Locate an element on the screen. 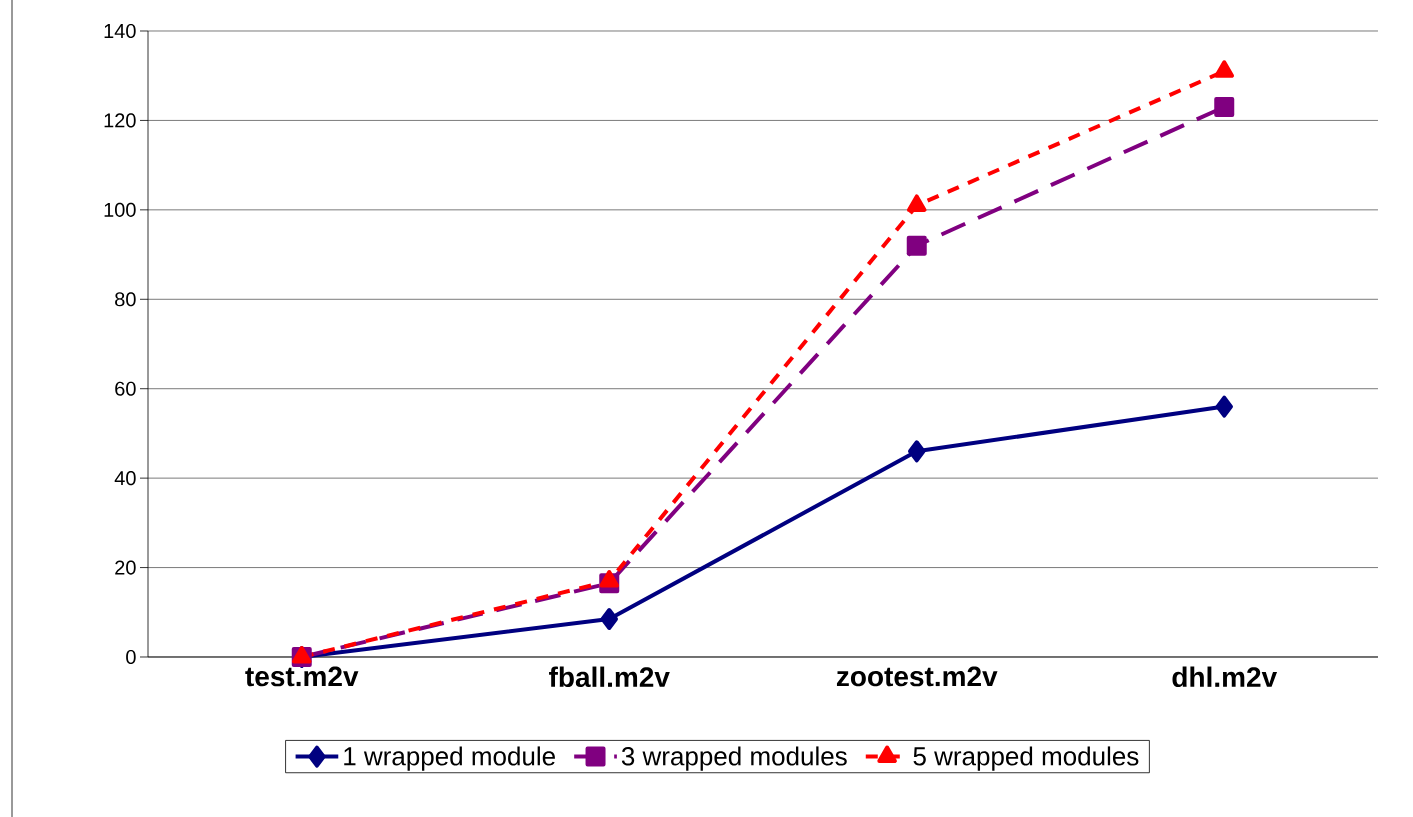  legend-label: 1 wrapped module is located at coordinates (449, 758).